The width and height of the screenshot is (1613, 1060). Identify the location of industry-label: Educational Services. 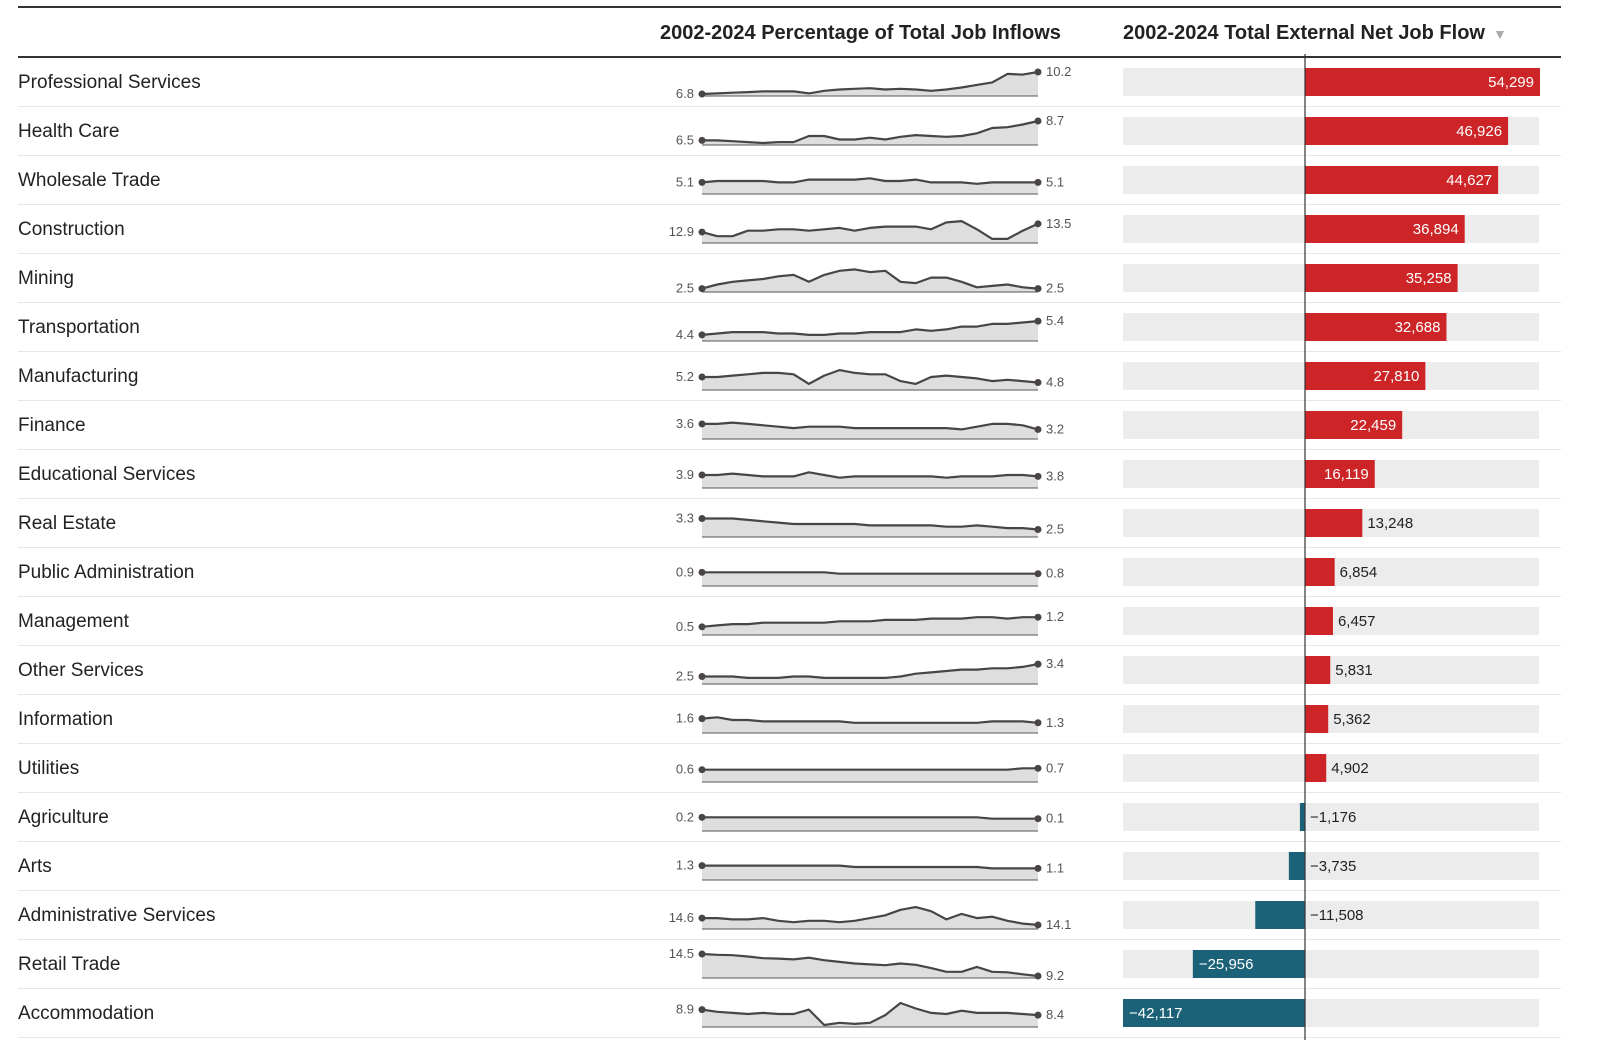
(107, 474).